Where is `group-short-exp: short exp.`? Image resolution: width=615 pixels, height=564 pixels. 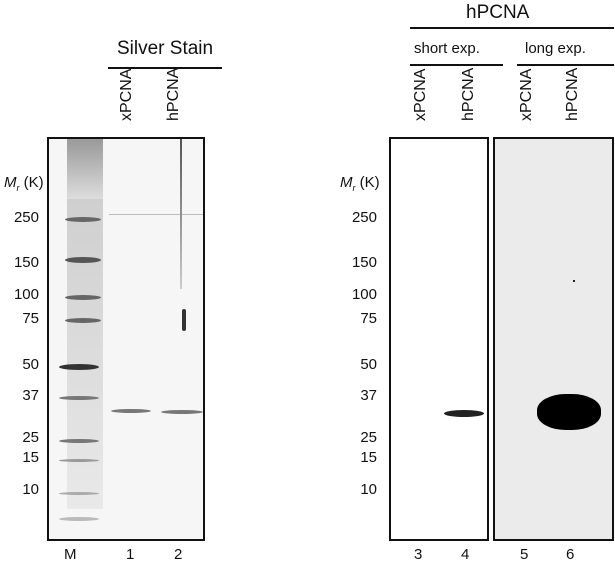
group-short-exp: short exp. is located at coordinates (447, 48).